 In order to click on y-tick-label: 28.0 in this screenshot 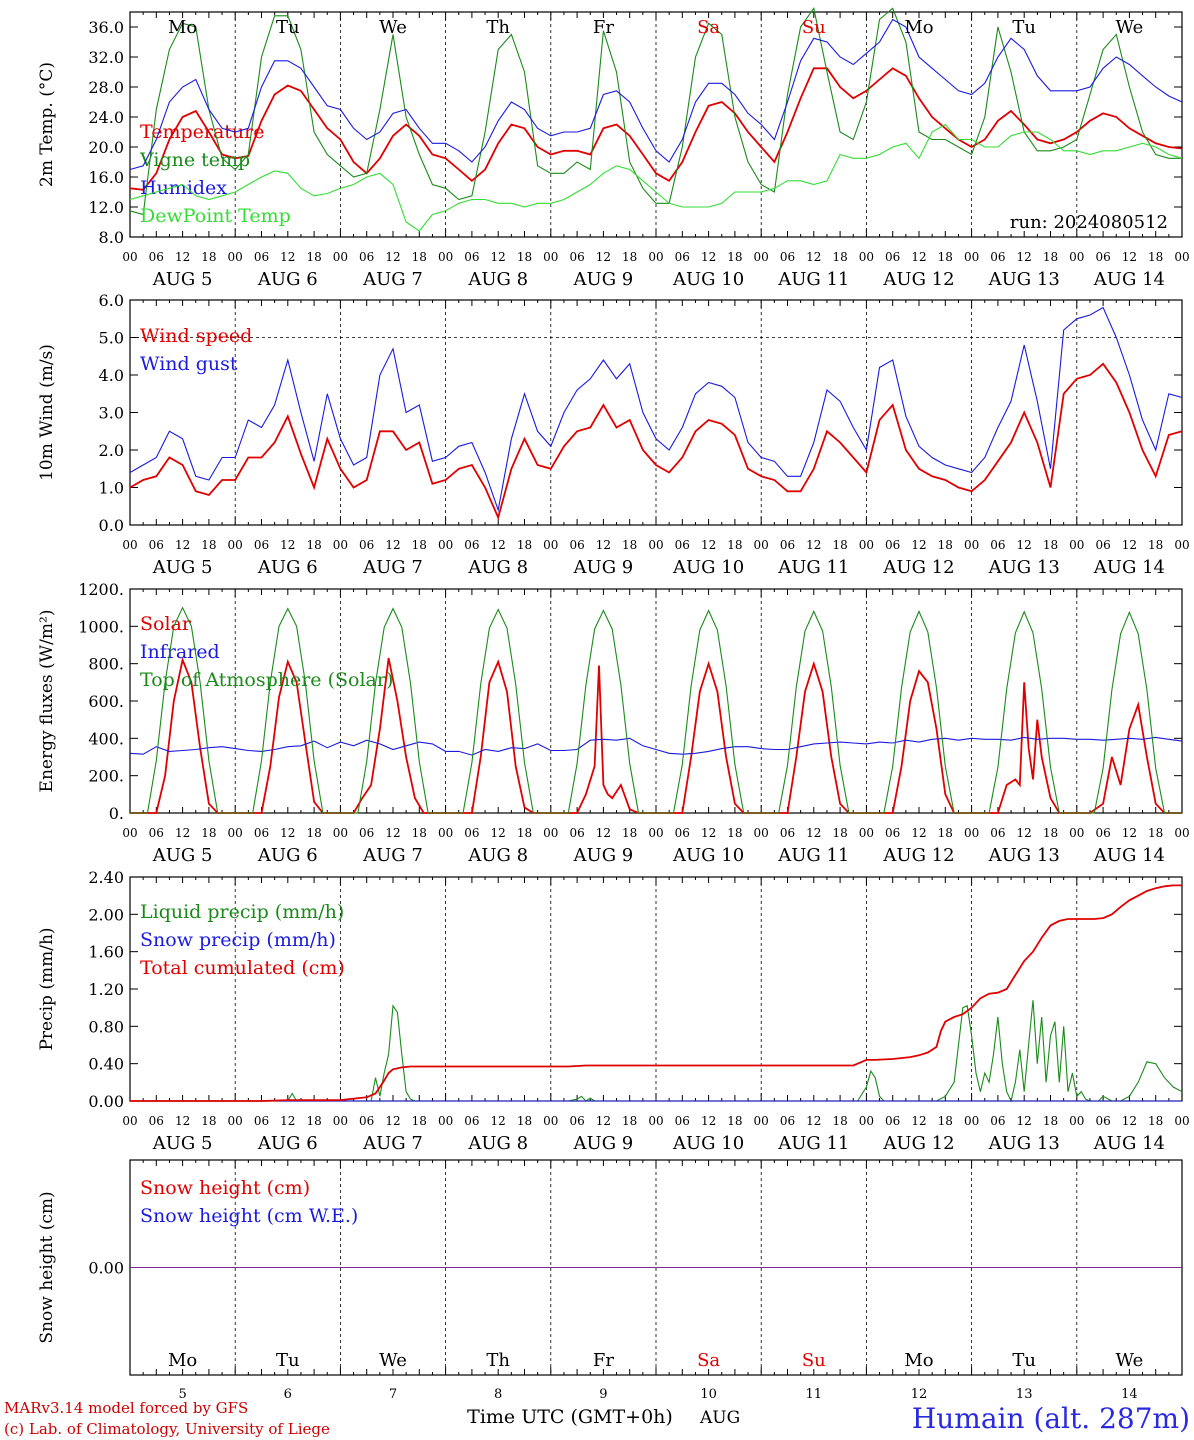, I will do `click(106, 87)`.